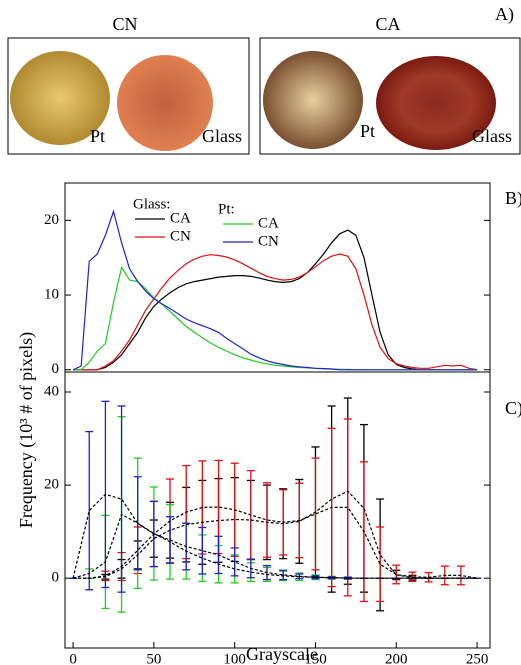 The width and height of the screenshot is (521, 665). Describe the element at coordinates (513, 408) in the screenshot. I see `panel-label: C)` at that location.